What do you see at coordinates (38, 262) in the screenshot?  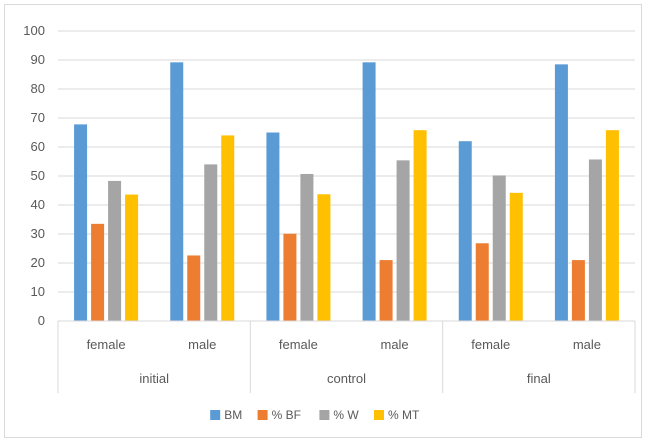 I see `y-tick-label: 20` at bounding box center [38, 262].